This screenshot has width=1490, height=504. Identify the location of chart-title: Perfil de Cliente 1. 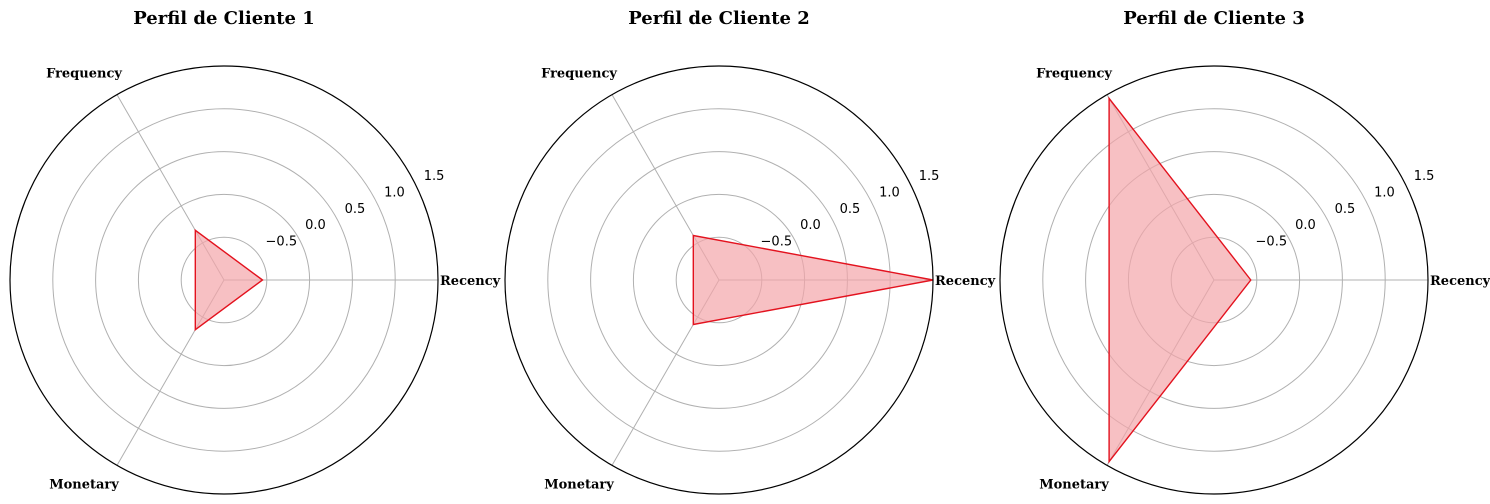
(224, 18).